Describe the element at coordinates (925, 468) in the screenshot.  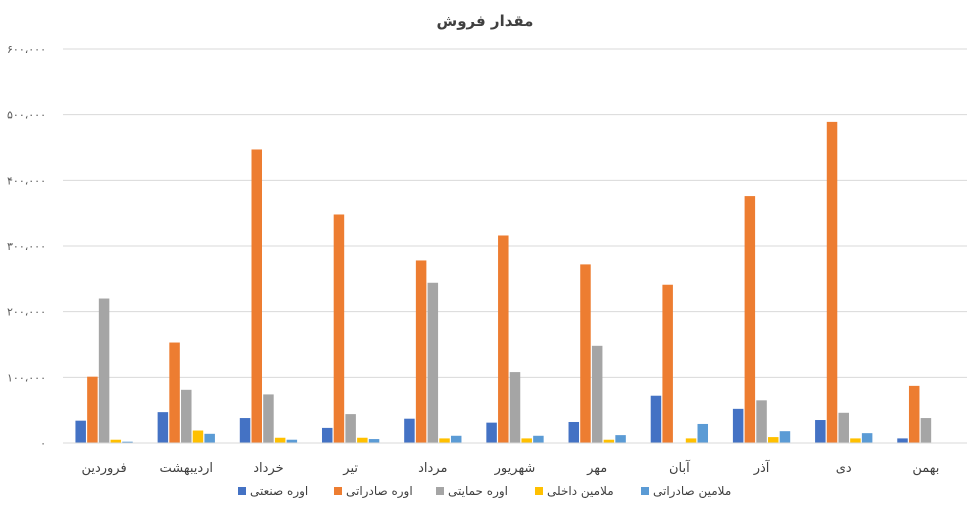
I see `x-tick-label: بهمن` at that location.